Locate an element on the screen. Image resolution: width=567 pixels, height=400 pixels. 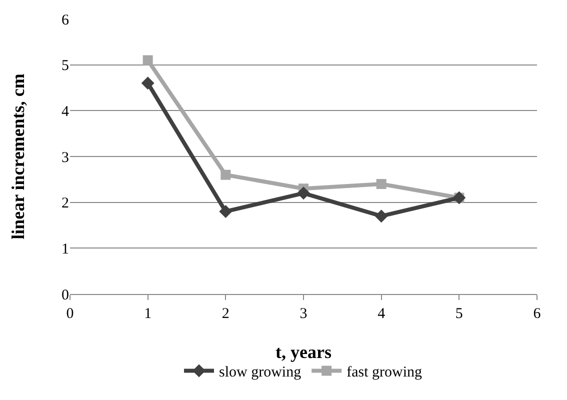
y-tick-label: 5 is located at coordinates (65, 66).